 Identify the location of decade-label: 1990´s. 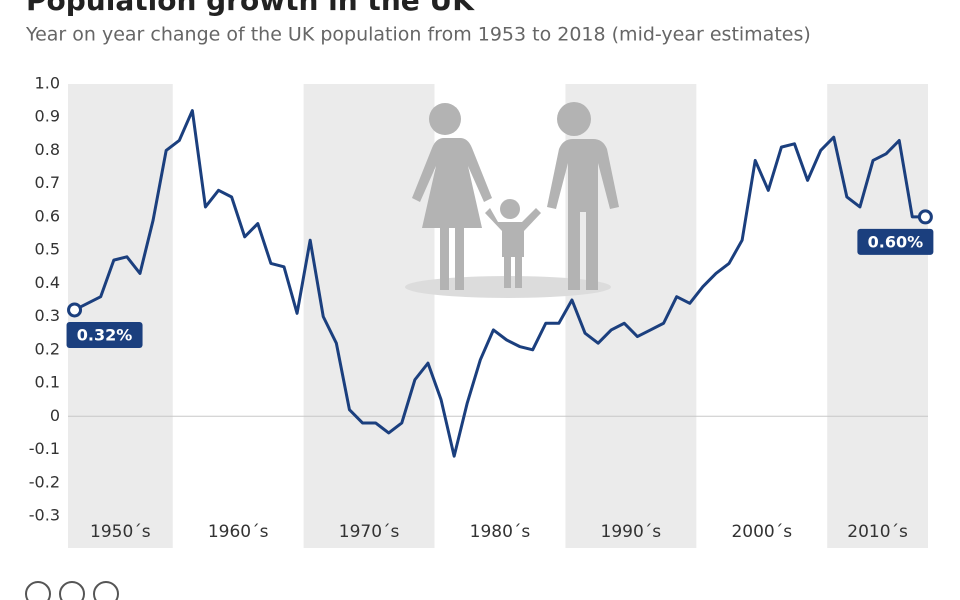
(631, 532).